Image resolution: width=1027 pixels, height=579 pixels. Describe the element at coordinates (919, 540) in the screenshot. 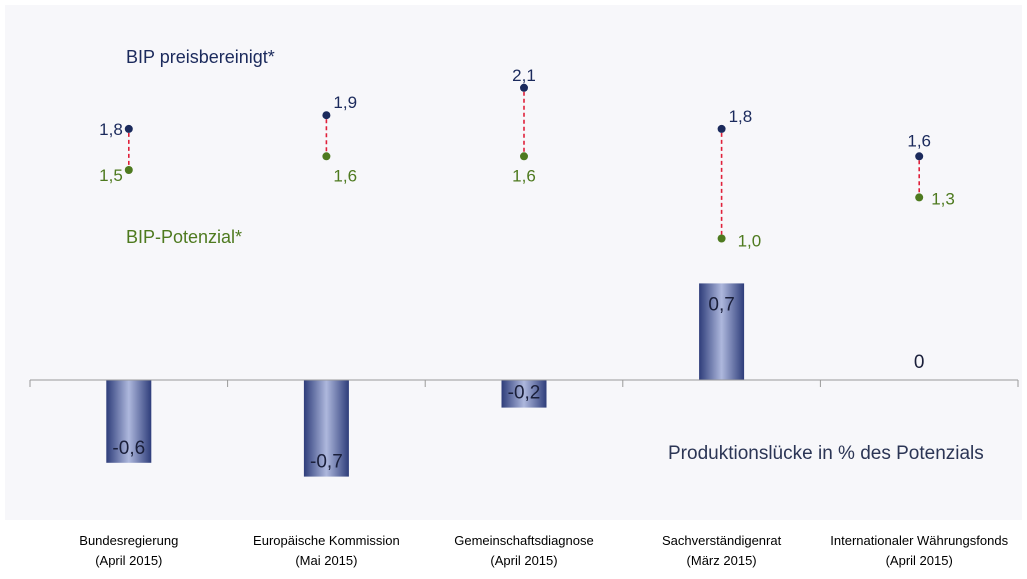

I see `category-label: Internationaler Währungsfonds` at that location.